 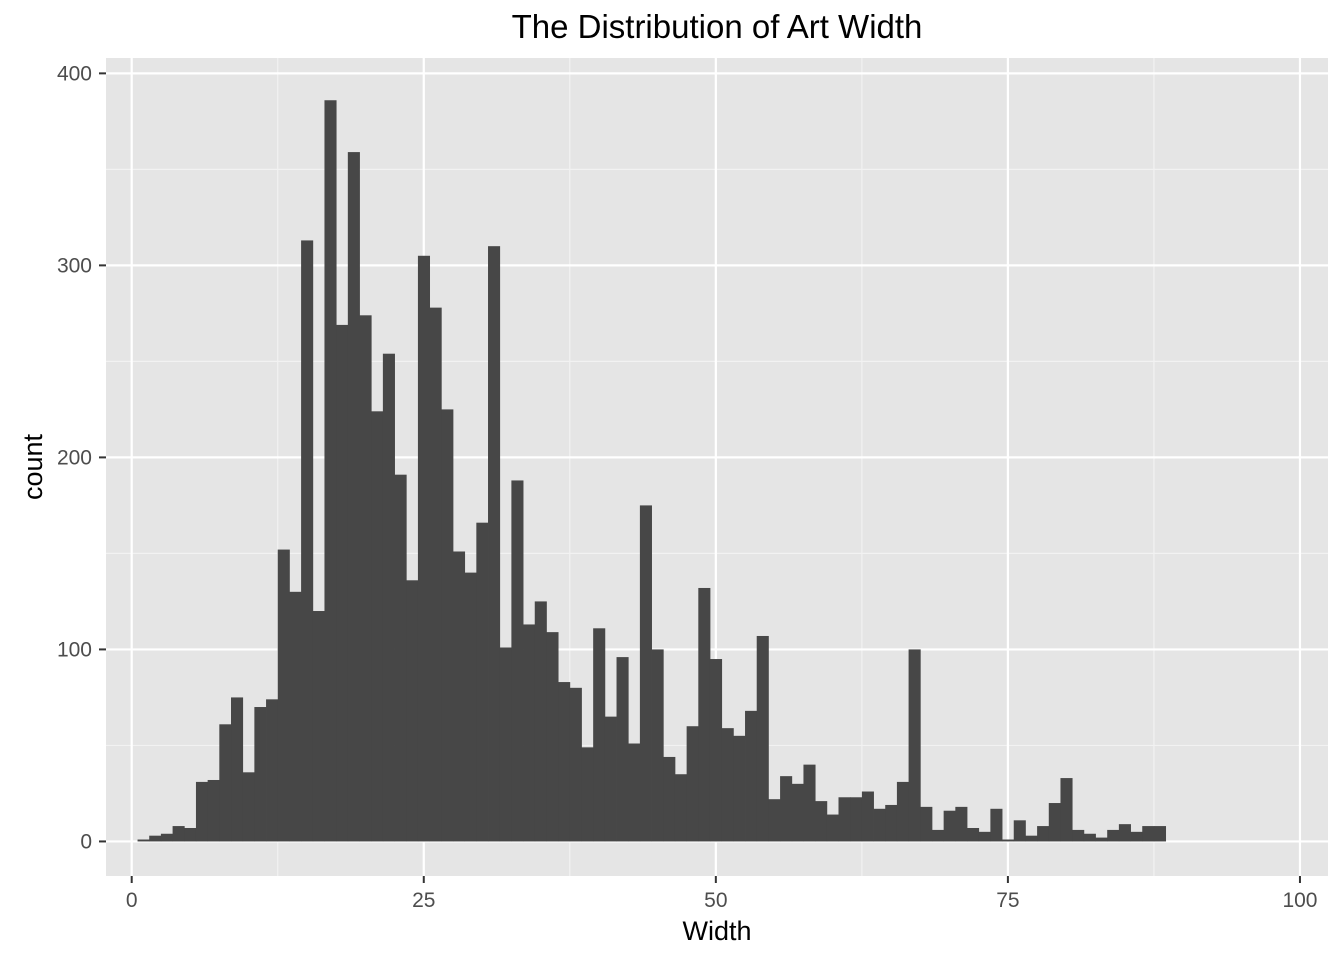 I want to click on x-tick-label: 75, so click(x=1007, y=900).